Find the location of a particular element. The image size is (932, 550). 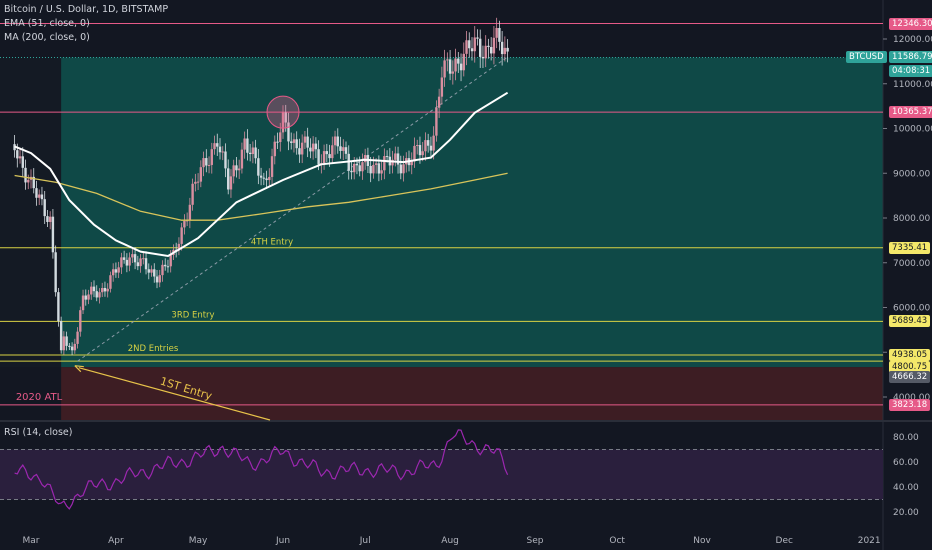

price-badge-1158679: 11586.79 is located at coordinates (910, 57).